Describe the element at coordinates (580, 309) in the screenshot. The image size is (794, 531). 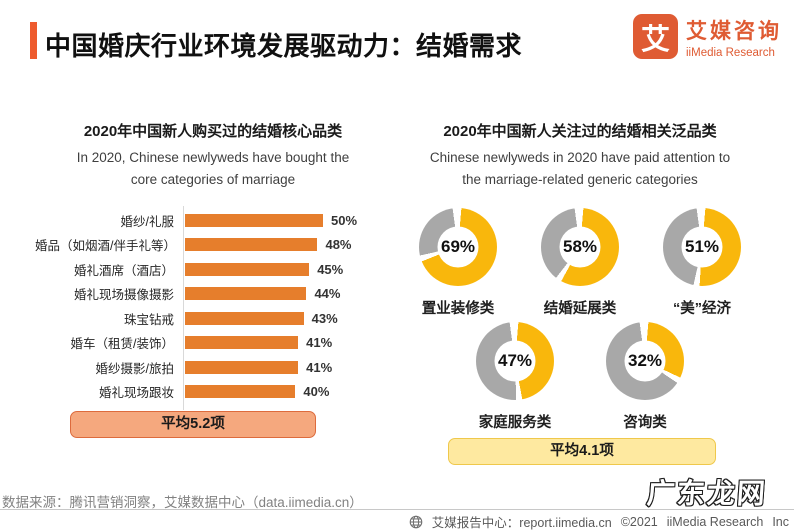
I see `donut-category-label: 结婚延展类` at that location.